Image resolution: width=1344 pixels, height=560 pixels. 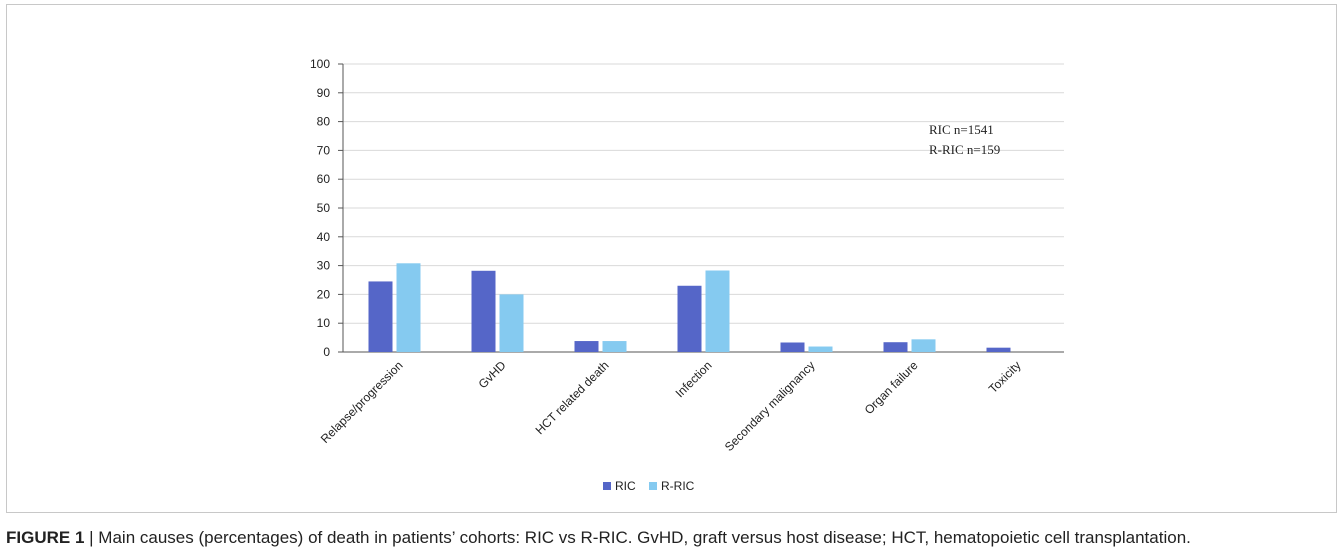 I want to click on bars, so click(x=689, y=307).